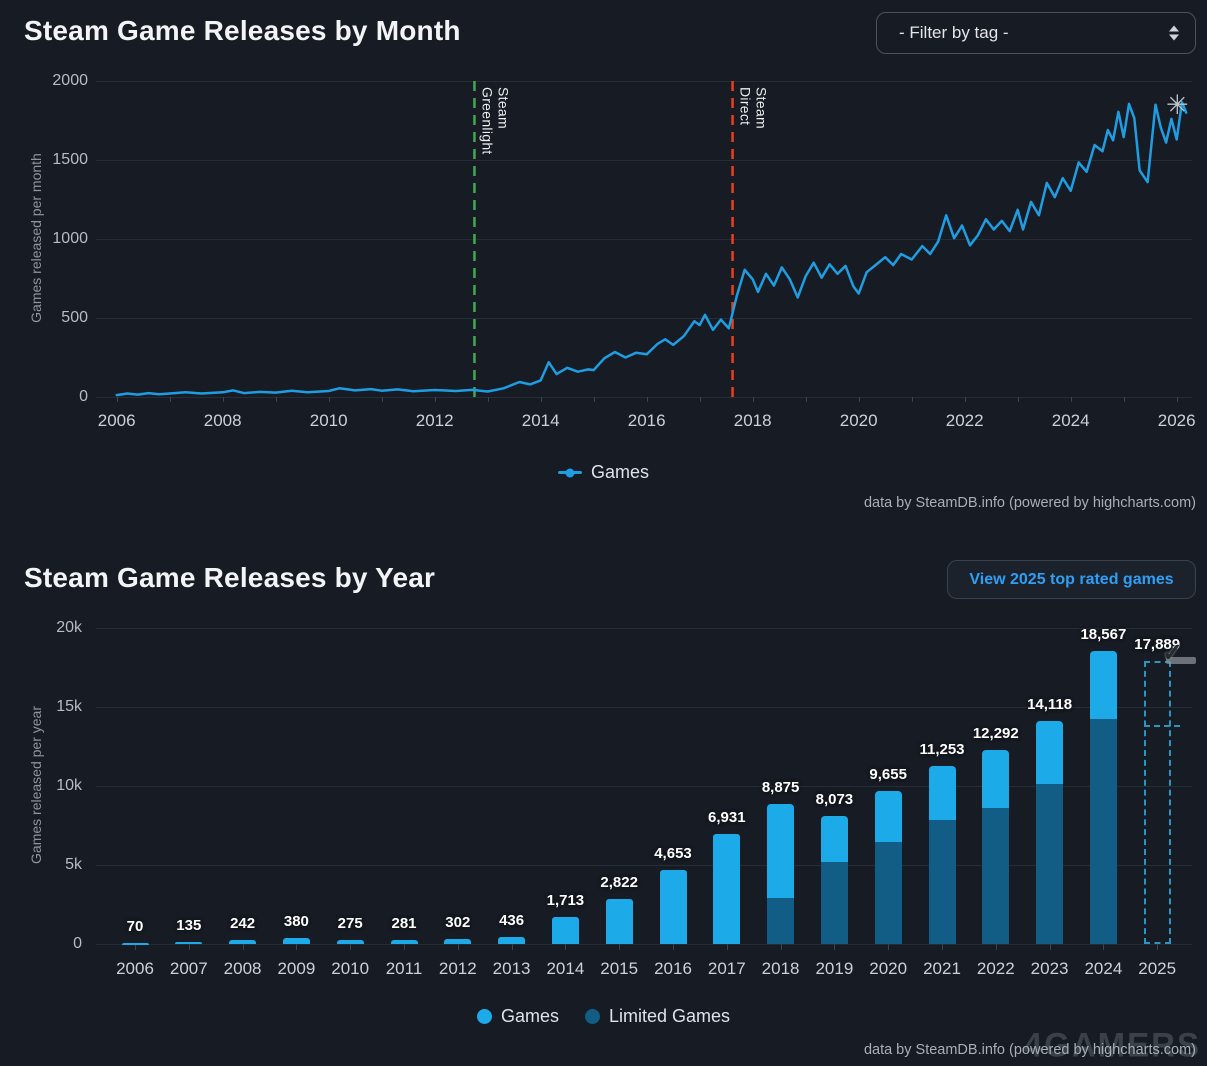  Describe the element at coordinates (36, 238) in the screenshot. I see `y-axis-title: Games released per month` at that location.